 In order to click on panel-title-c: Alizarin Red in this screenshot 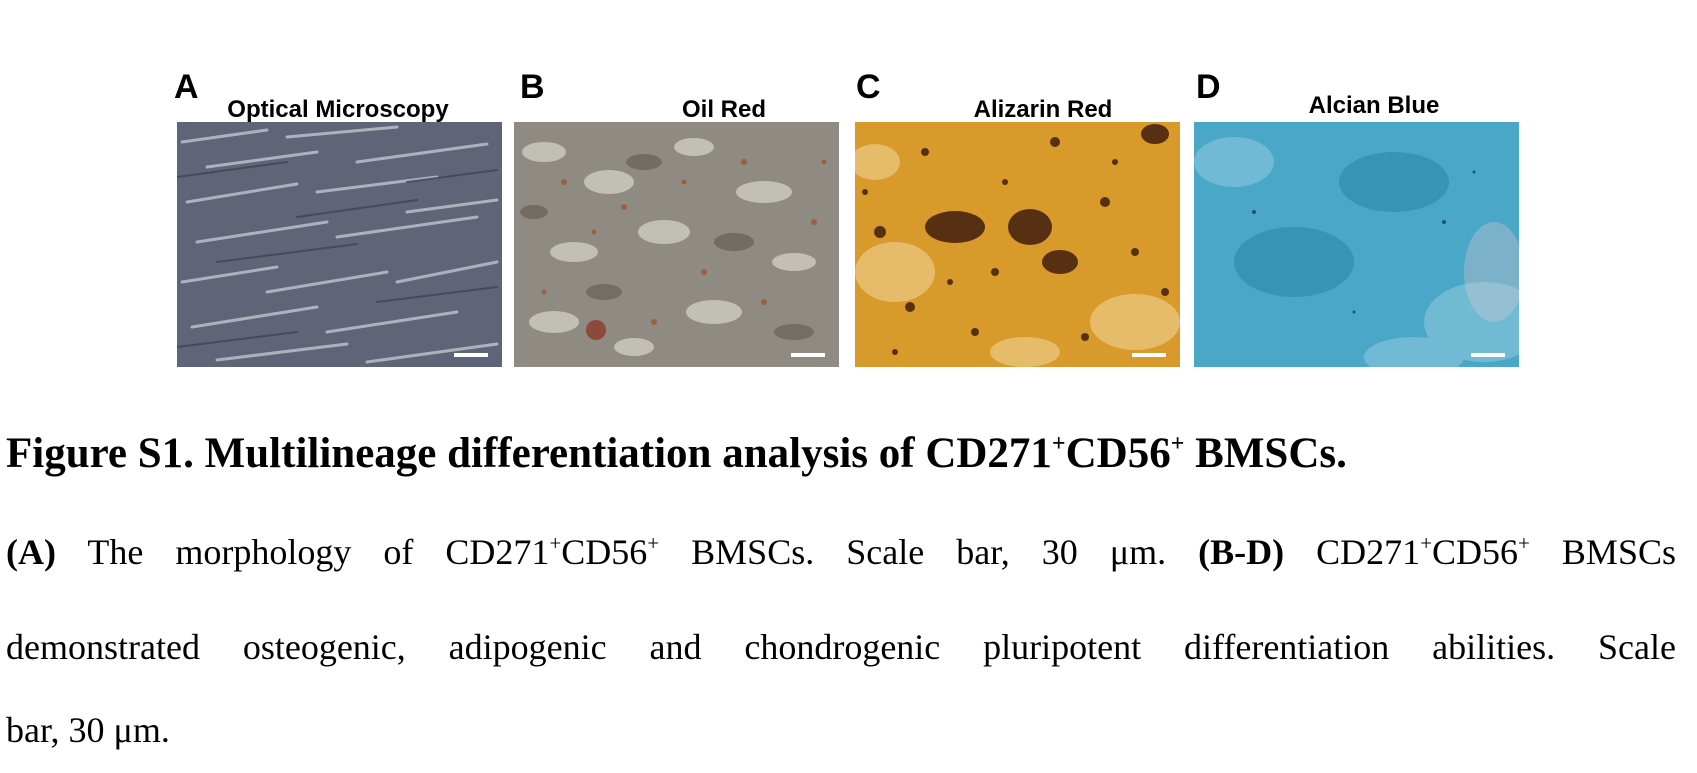, I will do `click(1043, 109)`.